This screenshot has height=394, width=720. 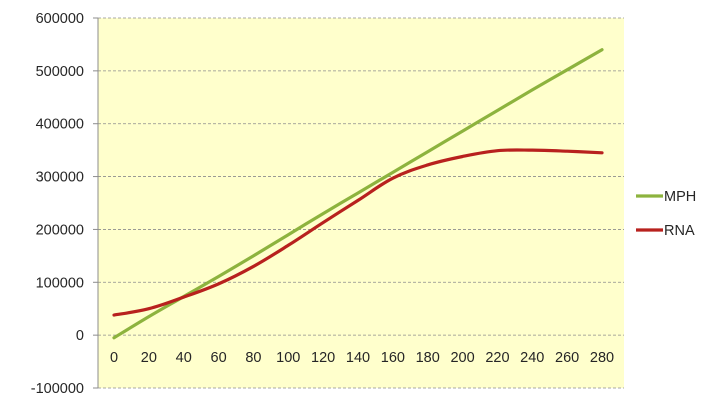 What do you see at coordinates (323, 358) in the screenshot?
I see `x-tick-label-6: 120` at bounding box center [323, 358].